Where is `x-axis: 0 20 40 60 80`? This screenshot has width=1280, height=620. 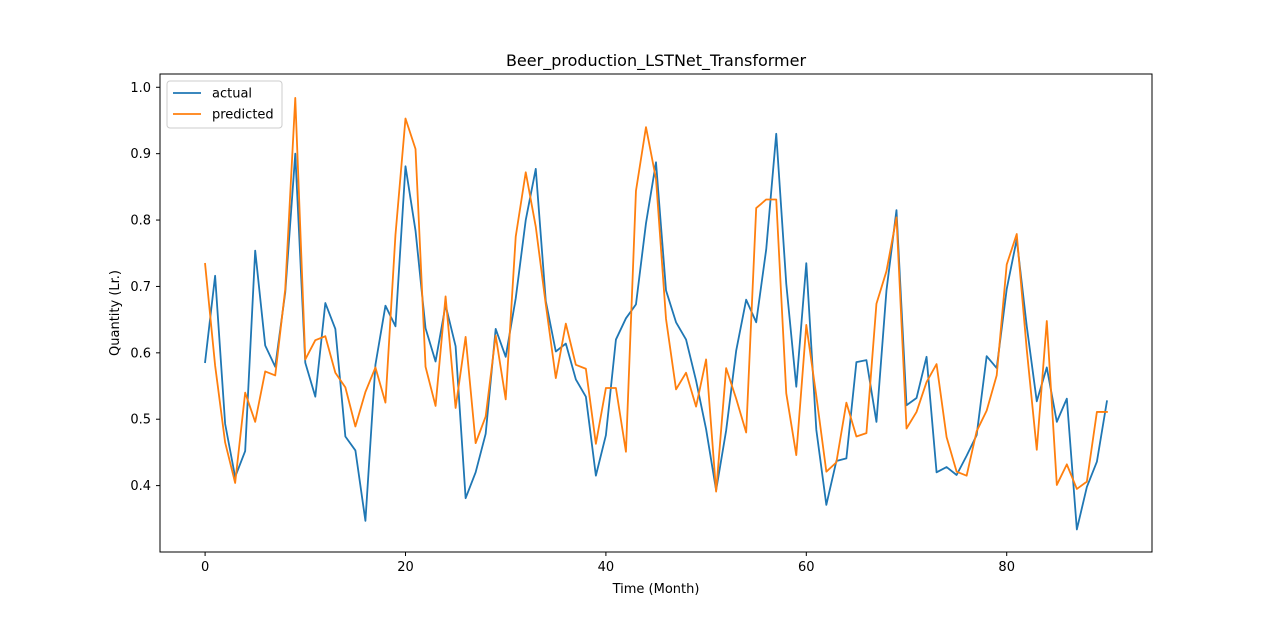 x-axis: 0 20 40 60 80 is located at coordinates (608, 563).